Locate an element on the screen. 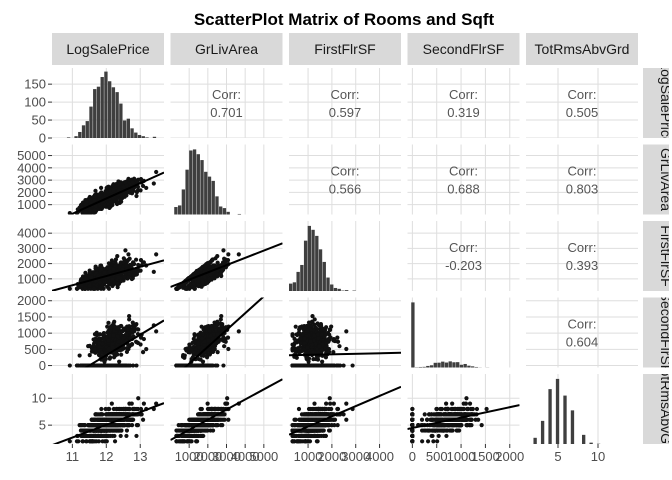 This screenshot has width=672, height=480. row-strip-label: GrLivArea is located at coordinates (665, 179).